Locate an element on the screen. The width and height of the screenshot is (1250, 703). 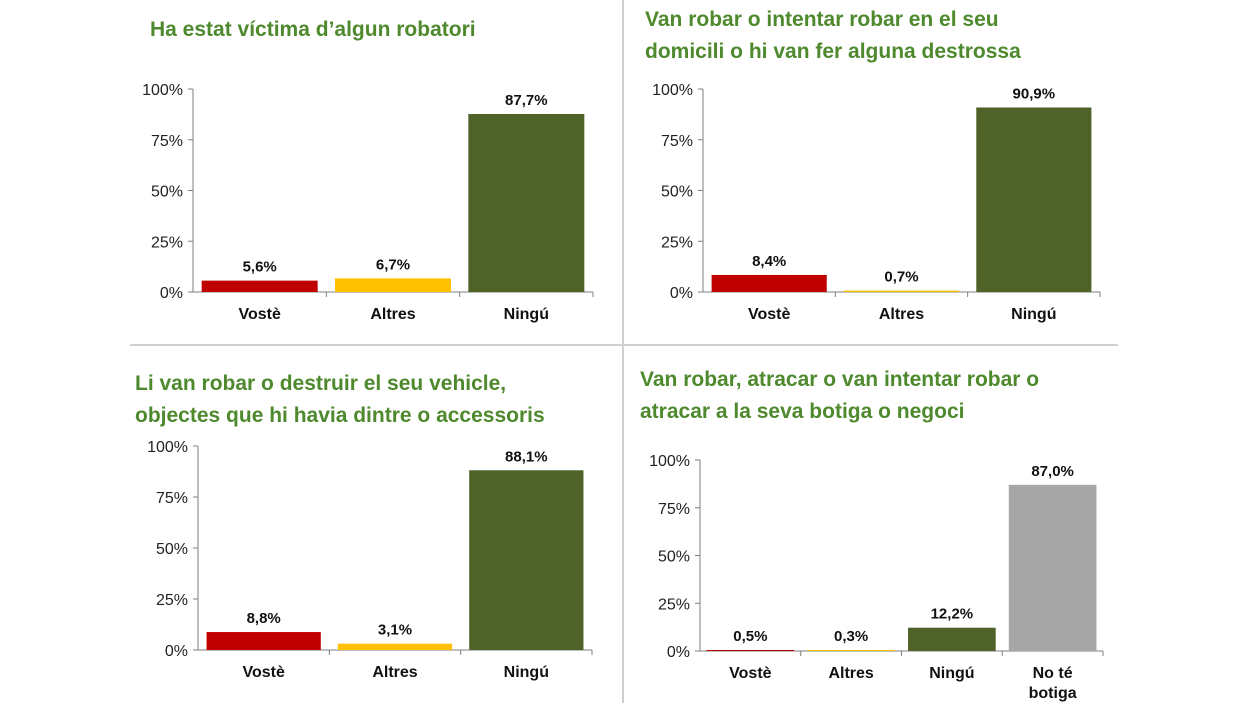
chart-title: Ha estat víctima d’algun robatori is located at coordinates (450, 30).